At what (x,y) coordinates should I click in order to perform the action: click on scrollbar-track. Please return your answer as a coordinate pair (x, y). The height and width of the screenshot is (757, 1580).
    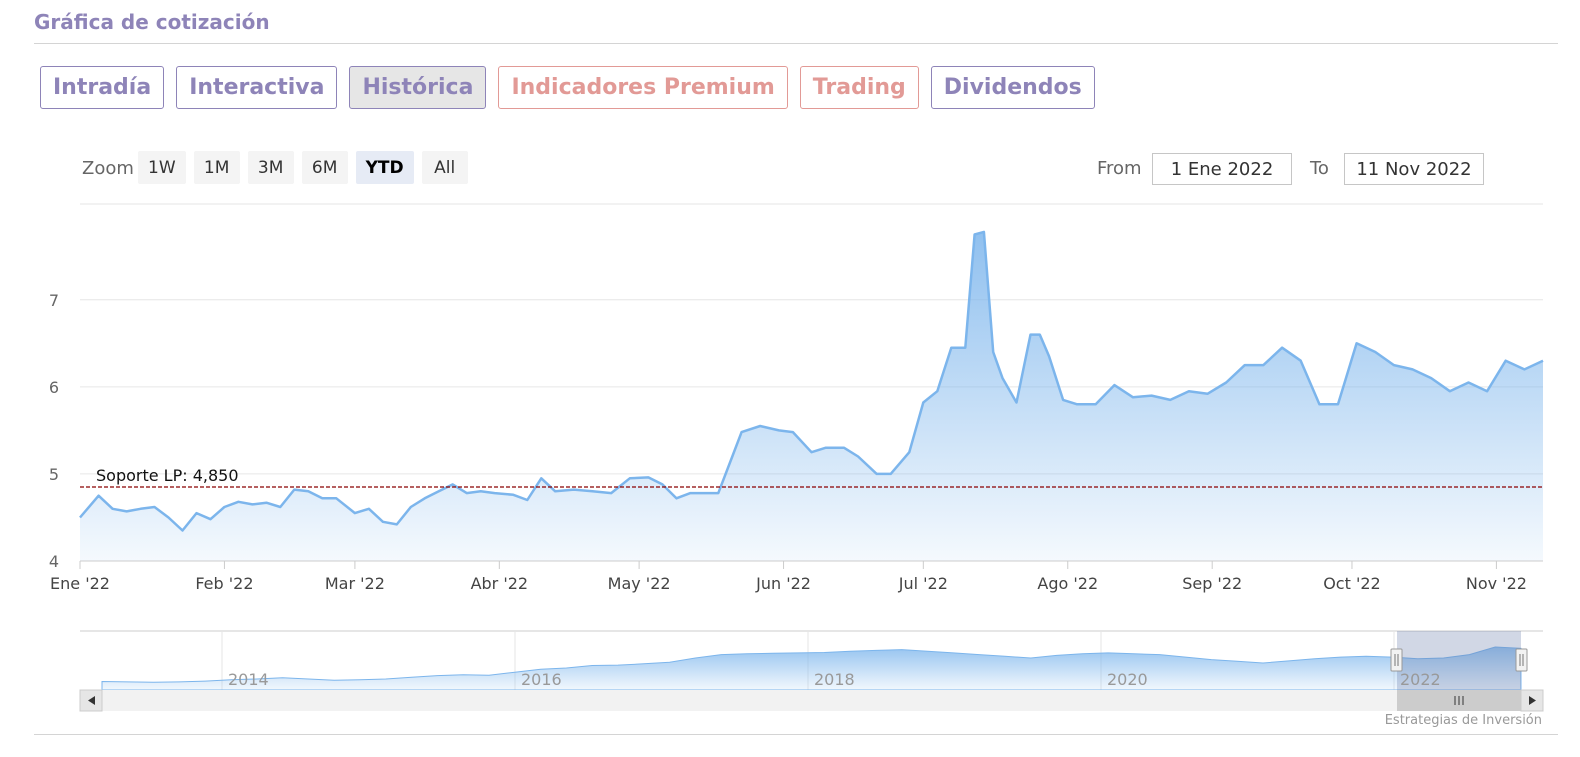
    Looking at the image, I should click on (811, 700).